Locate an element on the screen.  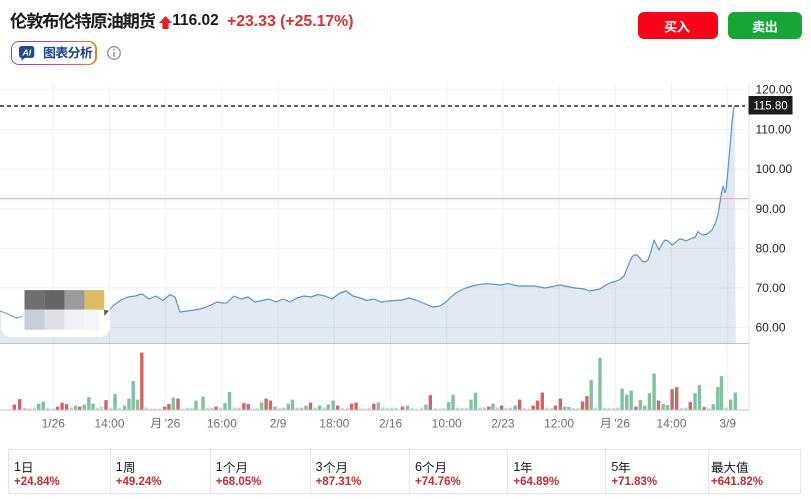
svg-text: 90.00 is located at coordinates (771, 209).